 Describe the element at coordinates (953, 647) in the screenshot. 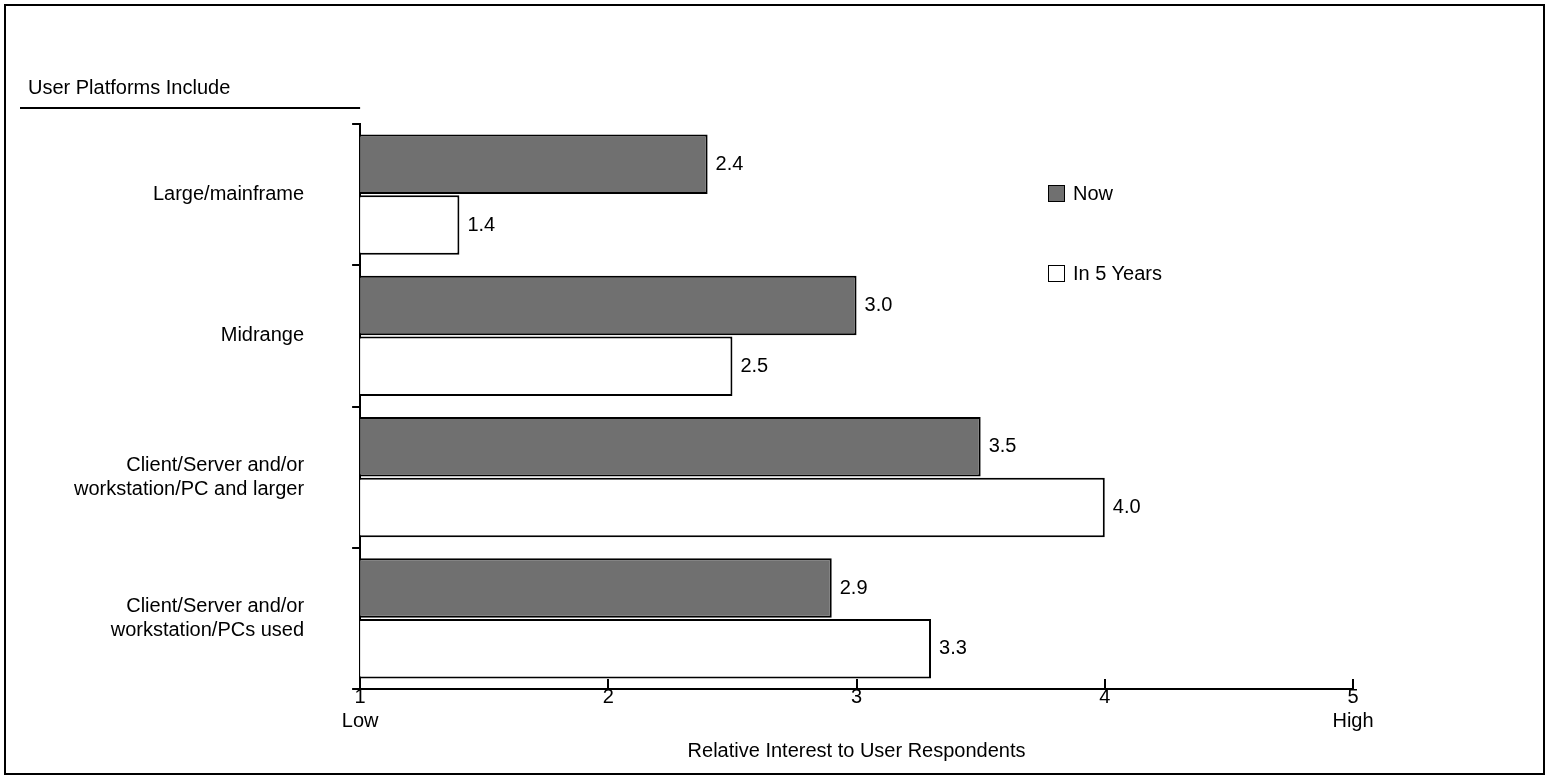

I see `data-label: 3.3` at that location.